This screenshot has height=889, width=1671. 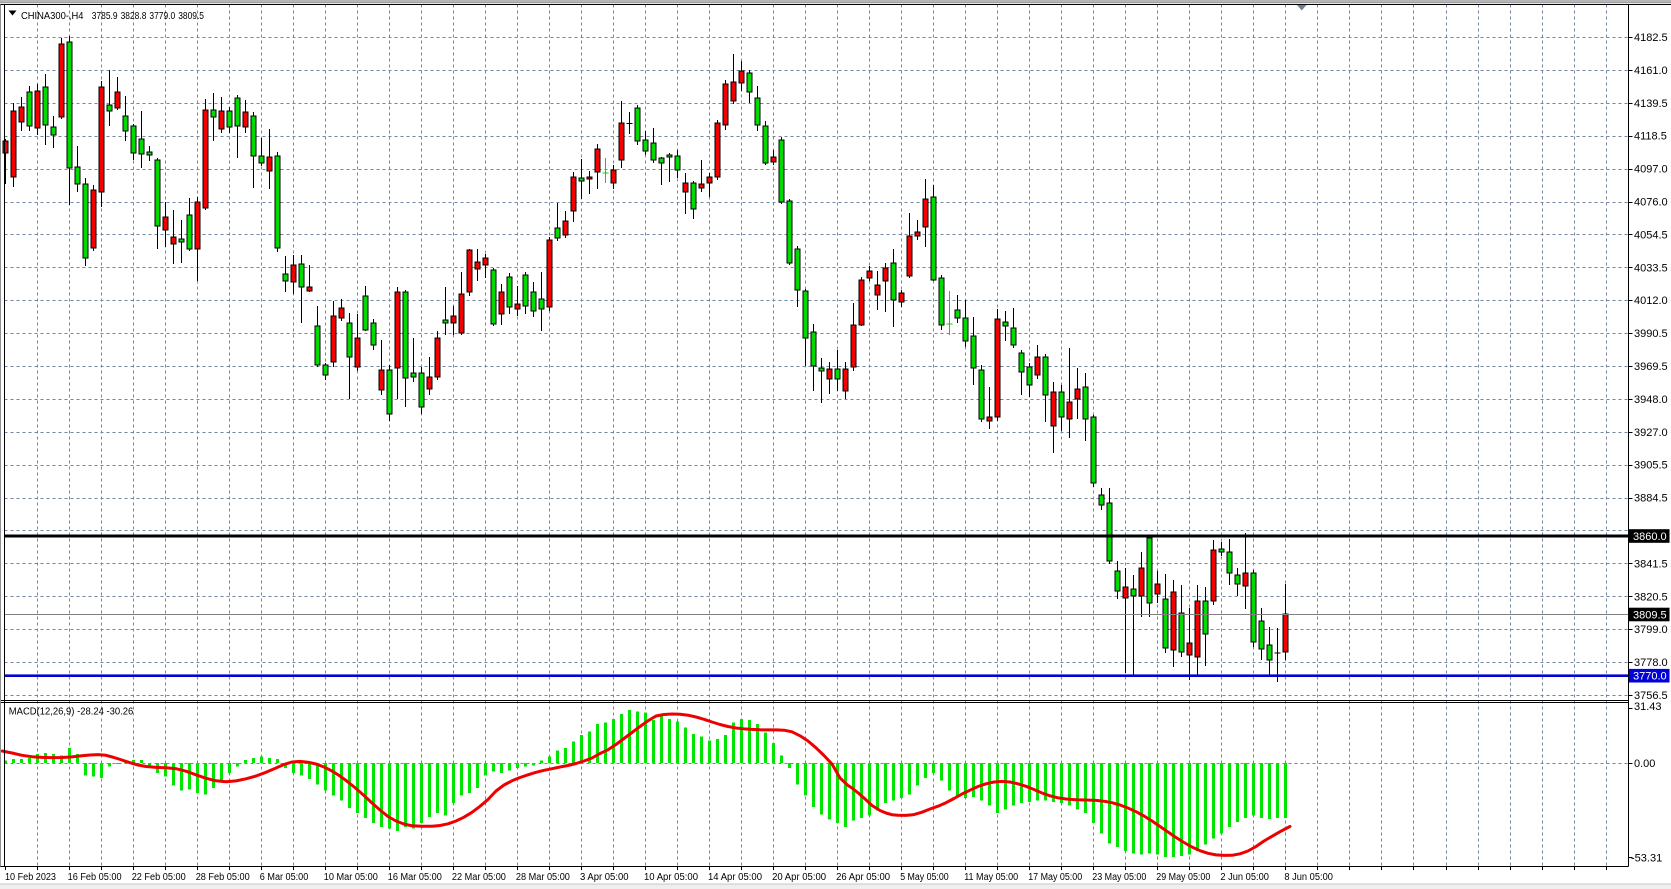 What do you see at coordinates (479, 877) in the screenshot?
I see `svg-text: 22 Mar 05:00` at bounding box center [479, 877].